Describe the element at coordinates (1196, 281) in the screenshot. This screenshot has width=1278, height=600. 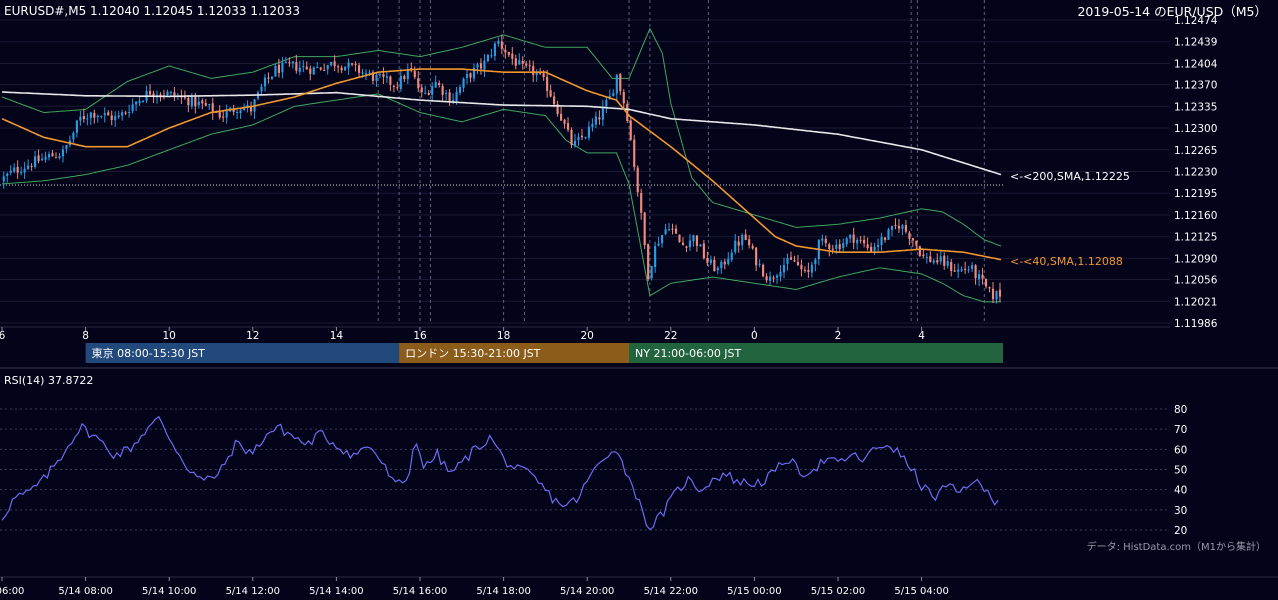
I see `price-tick-label: 1.12056` at that location.